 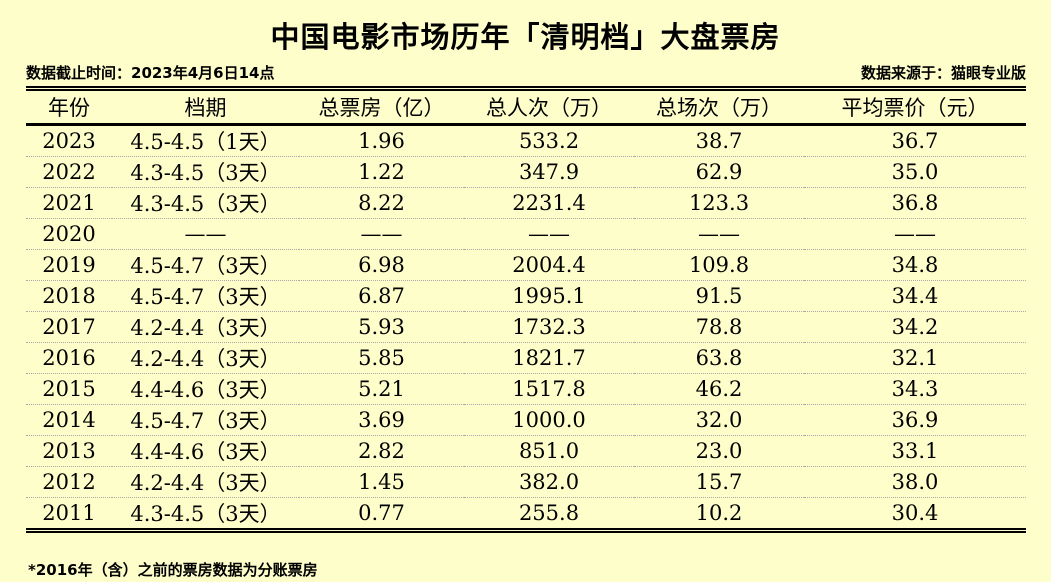 What do you see at coordinates (69, 327) in the screenshot?
I see `cell-year: 2017` at bounding box center [69, 327].